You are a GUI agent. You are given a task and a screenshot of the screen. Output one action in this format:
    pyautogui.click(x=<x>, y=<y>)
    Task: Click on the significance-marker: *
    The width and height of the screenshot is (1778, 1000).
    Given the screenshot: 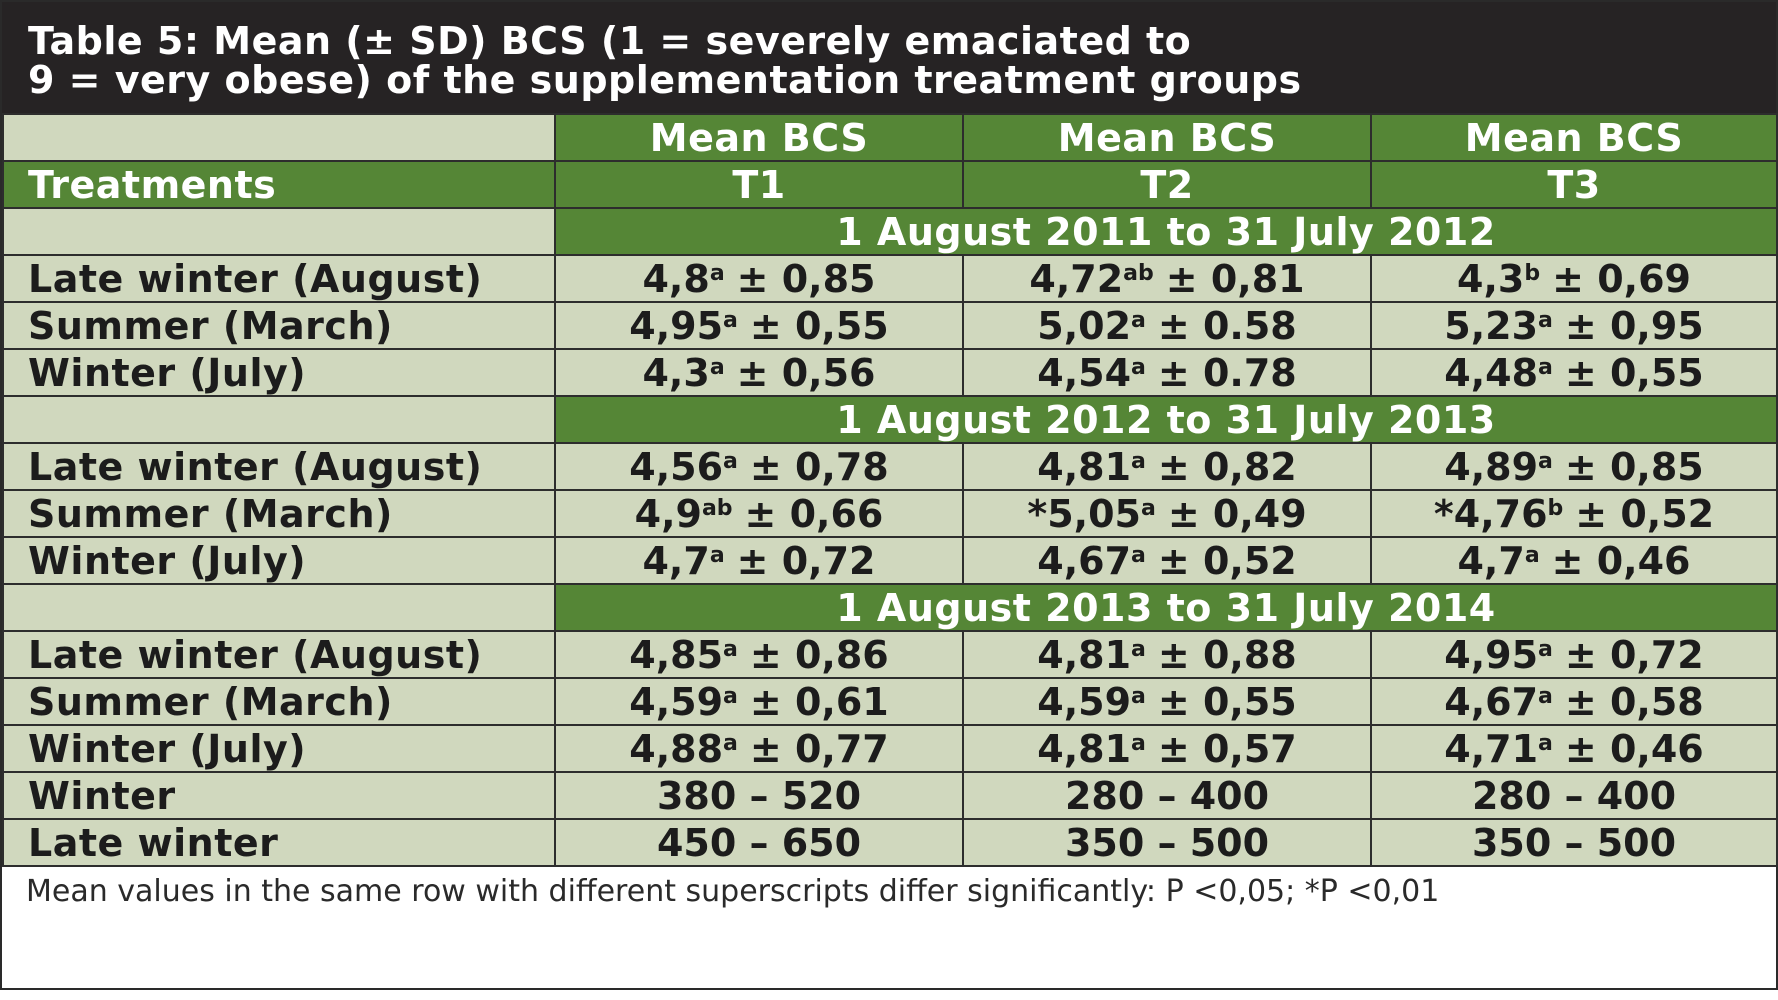 What is the action you would take?
    pyautogui.click(x=1037, y=513)
    